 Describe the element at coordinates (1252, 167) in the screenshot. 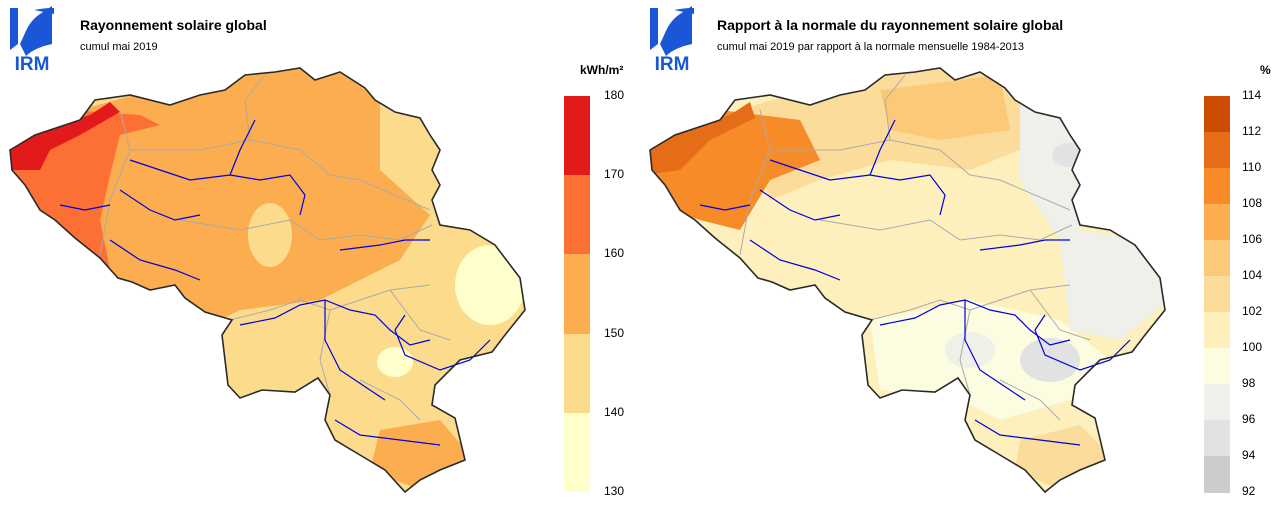

I see `legend-tick-label: 110` at that location.